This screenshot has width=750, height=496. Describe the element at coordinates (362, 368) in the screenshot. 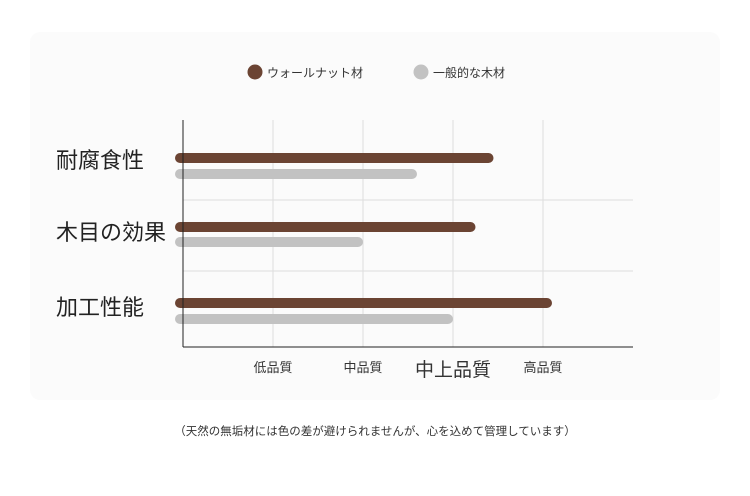

I see `x-tick-label: 中品質` at that location.